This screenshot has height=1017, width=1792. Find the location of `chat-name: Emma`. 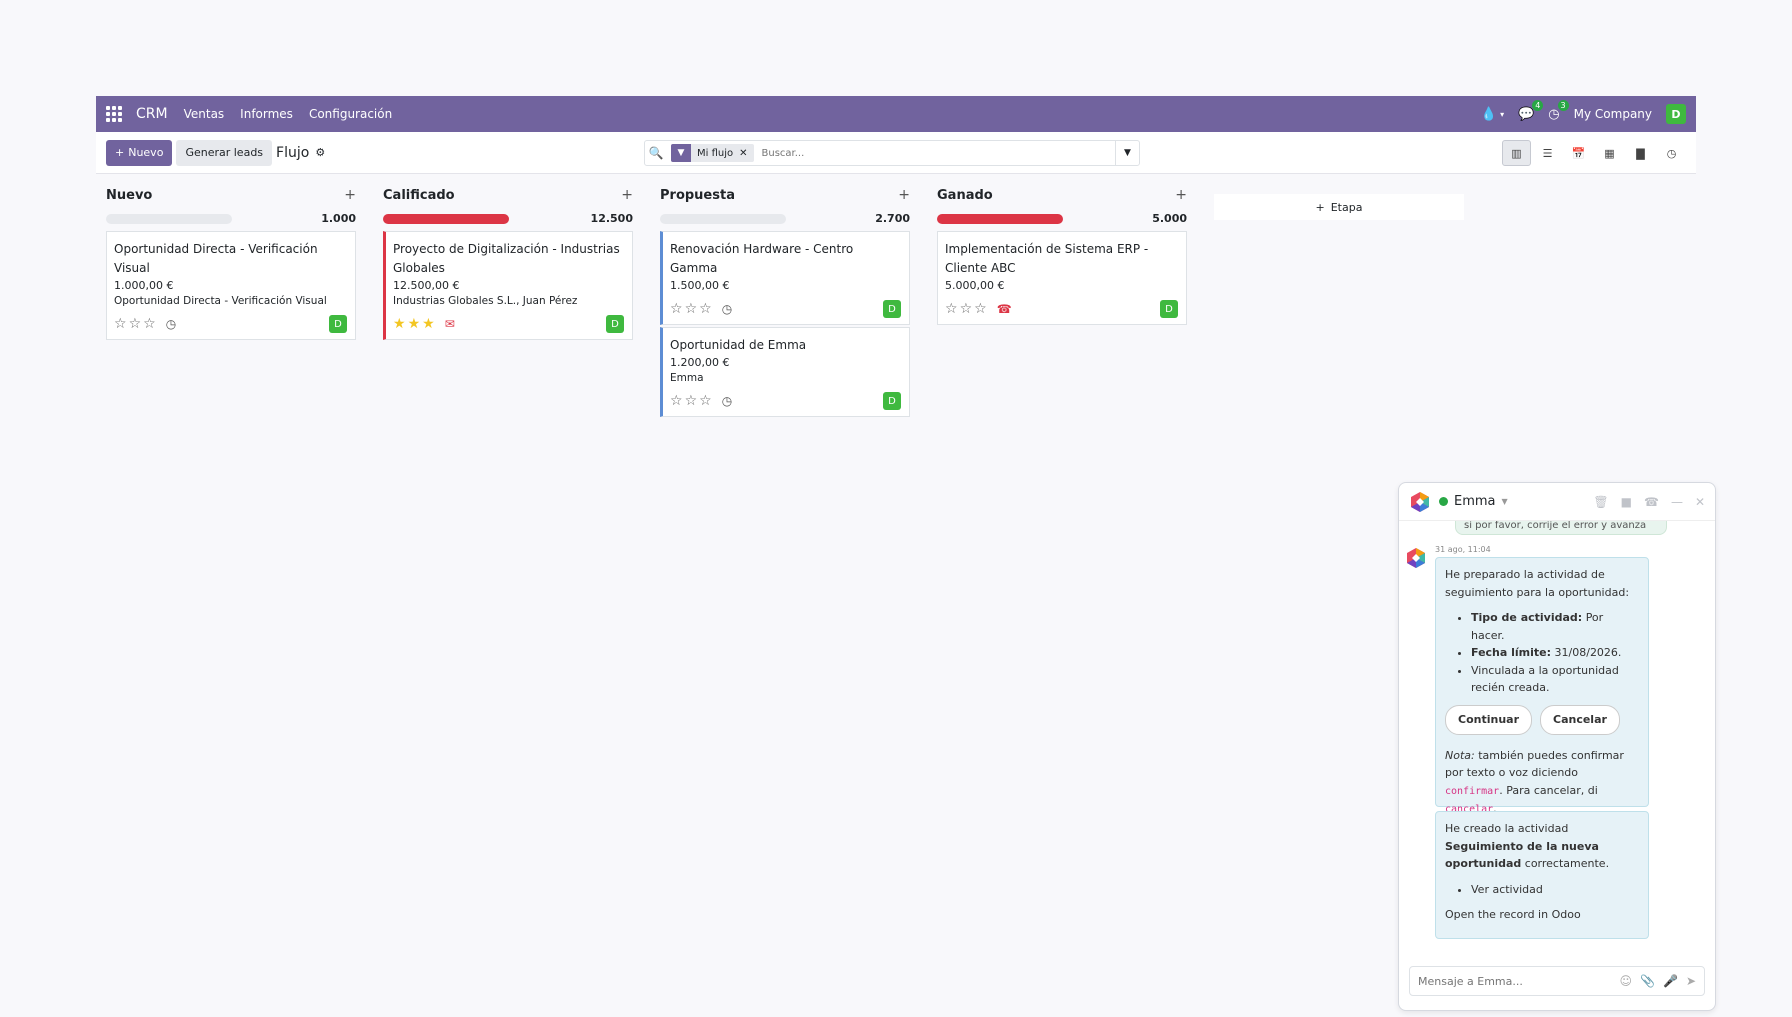

chat-name: Emma is located at coordinates (1475, 501).